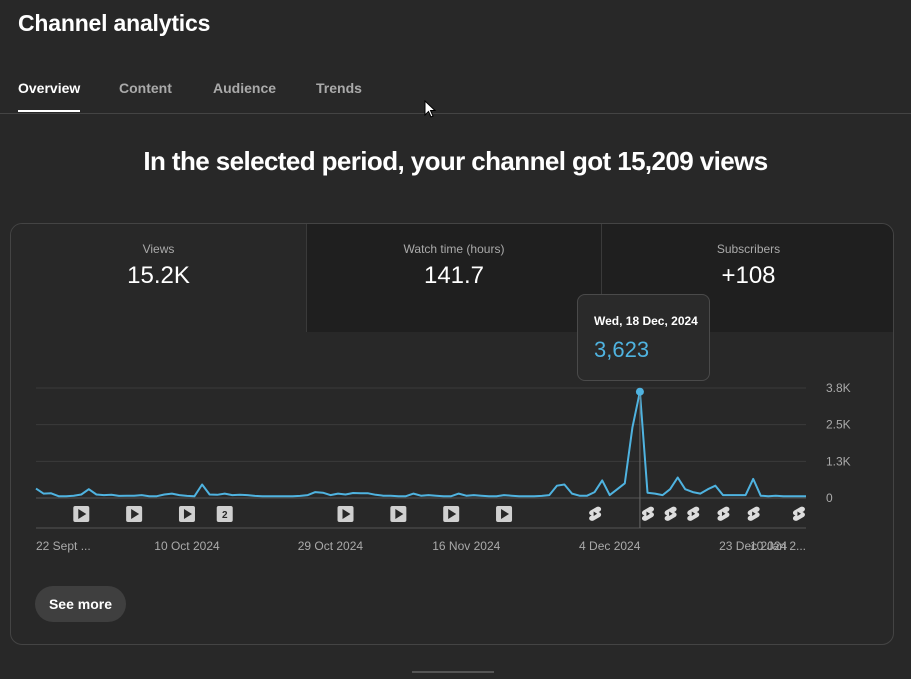  I want to click on metric-value: 141.7, so click(454, 275).